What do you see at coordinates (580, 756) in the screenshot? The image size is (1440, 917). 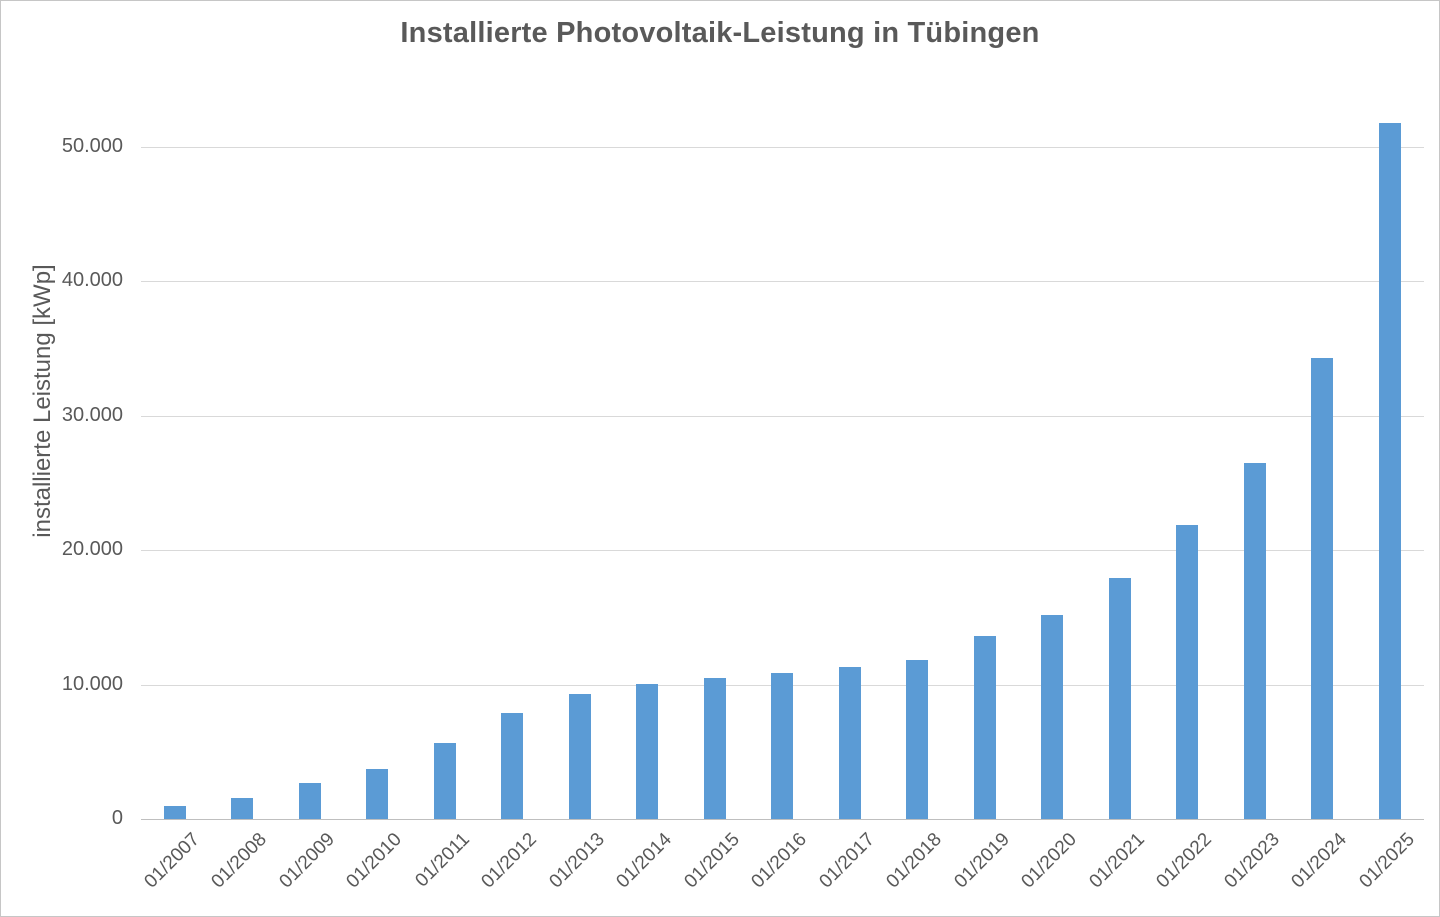 I see `bar-01-2013` at bounding box center [580, 756].